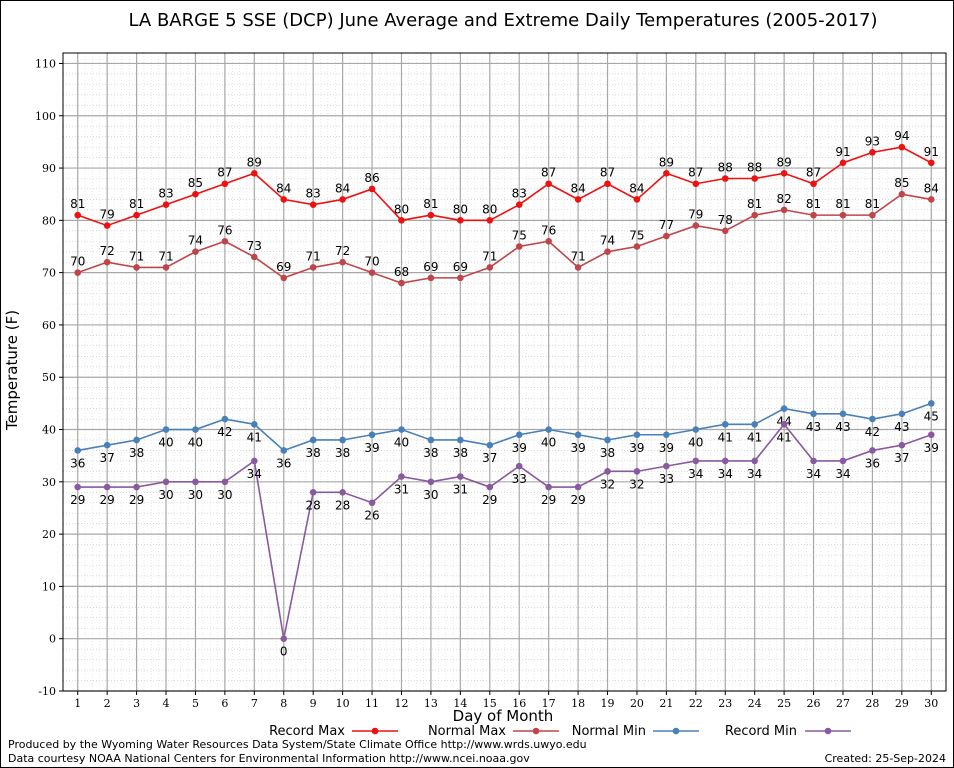 The width and height of the screenshot is (954, 768). I want to click on x-tick-label: 25, so click(784, 703).